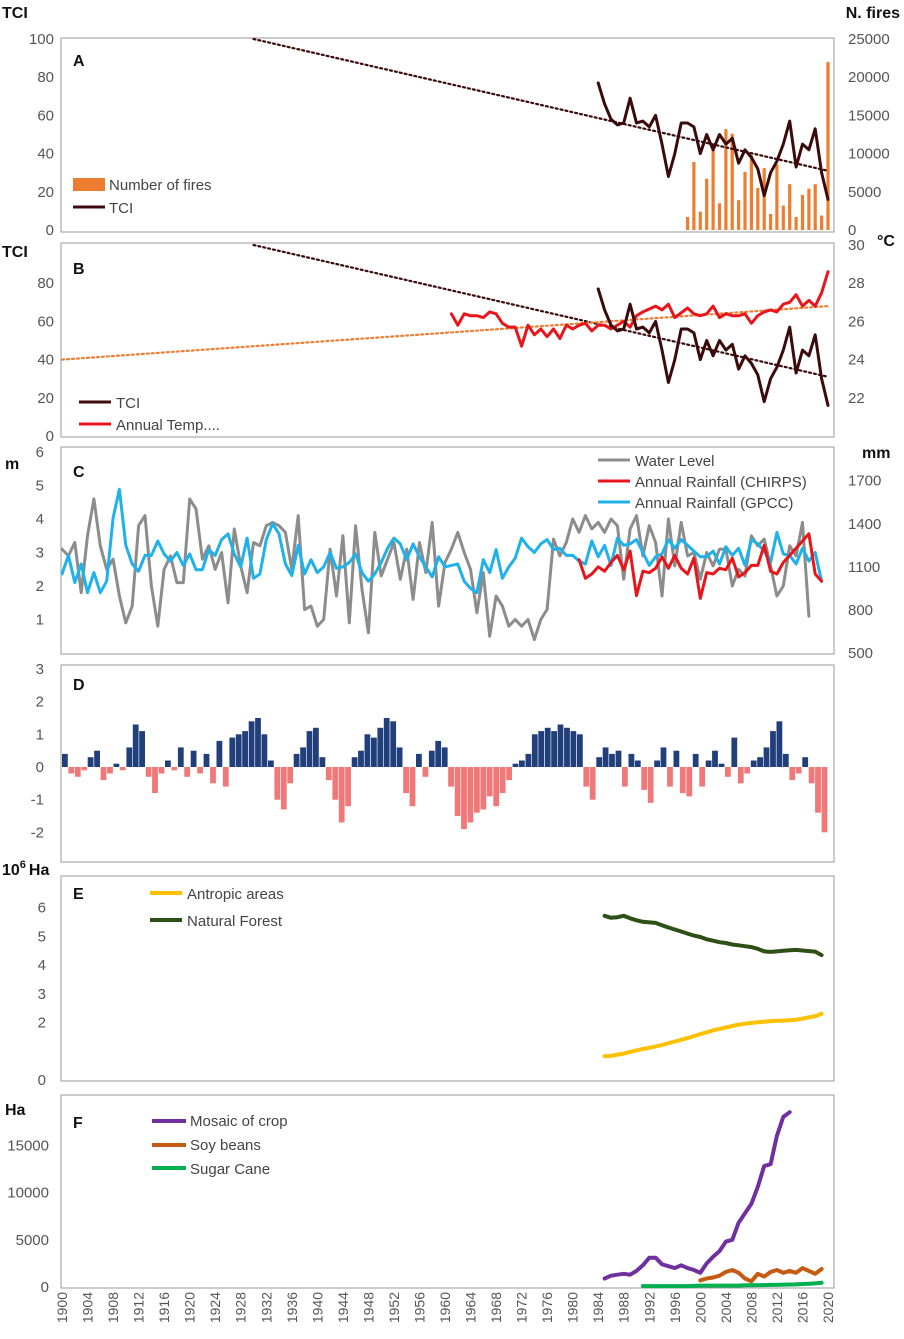  Describe the element at coordinates (317, 1307) in the screenshot. I see `x-tick-1940: 1940` at that location.